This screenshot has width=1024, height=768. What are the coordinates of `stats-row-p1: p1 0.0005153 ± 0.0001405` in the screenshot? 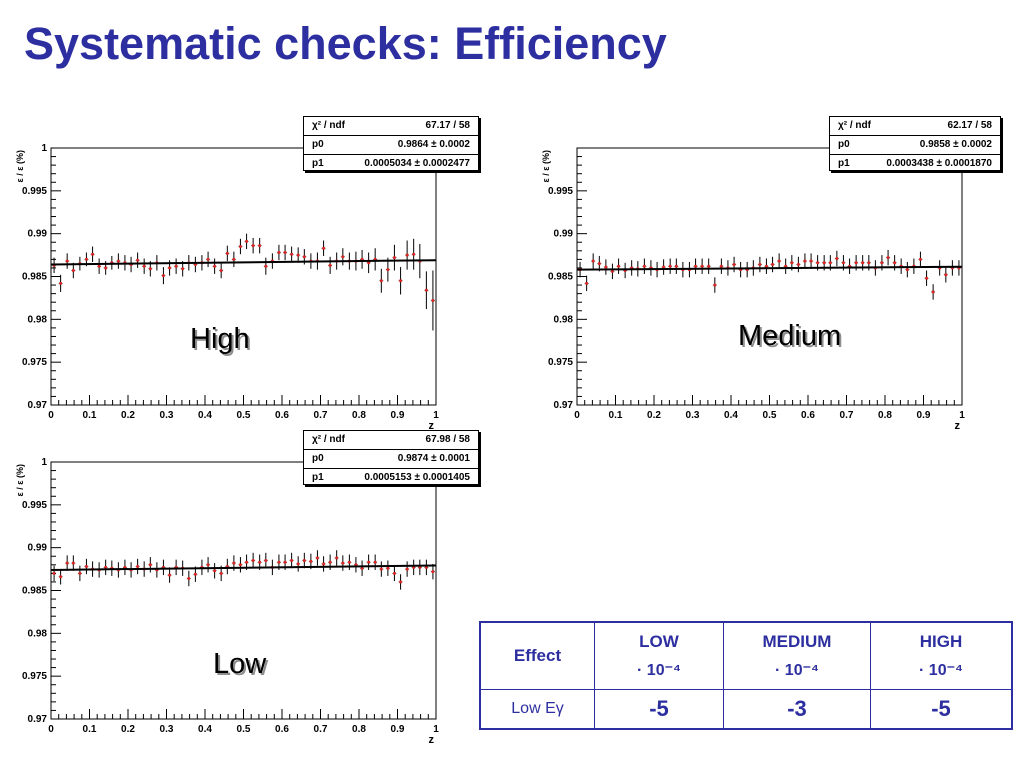 It's located at (391, 478).